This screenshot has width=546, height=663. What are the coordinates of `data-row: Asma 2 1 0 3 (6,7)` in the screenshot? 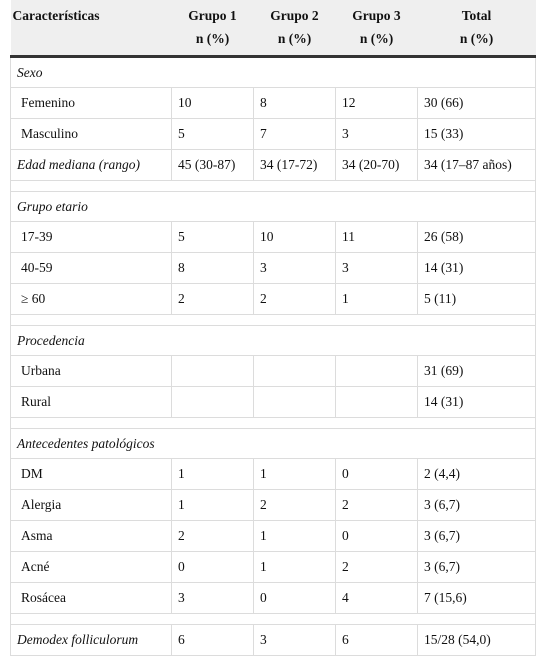 It's located at (273, 536).